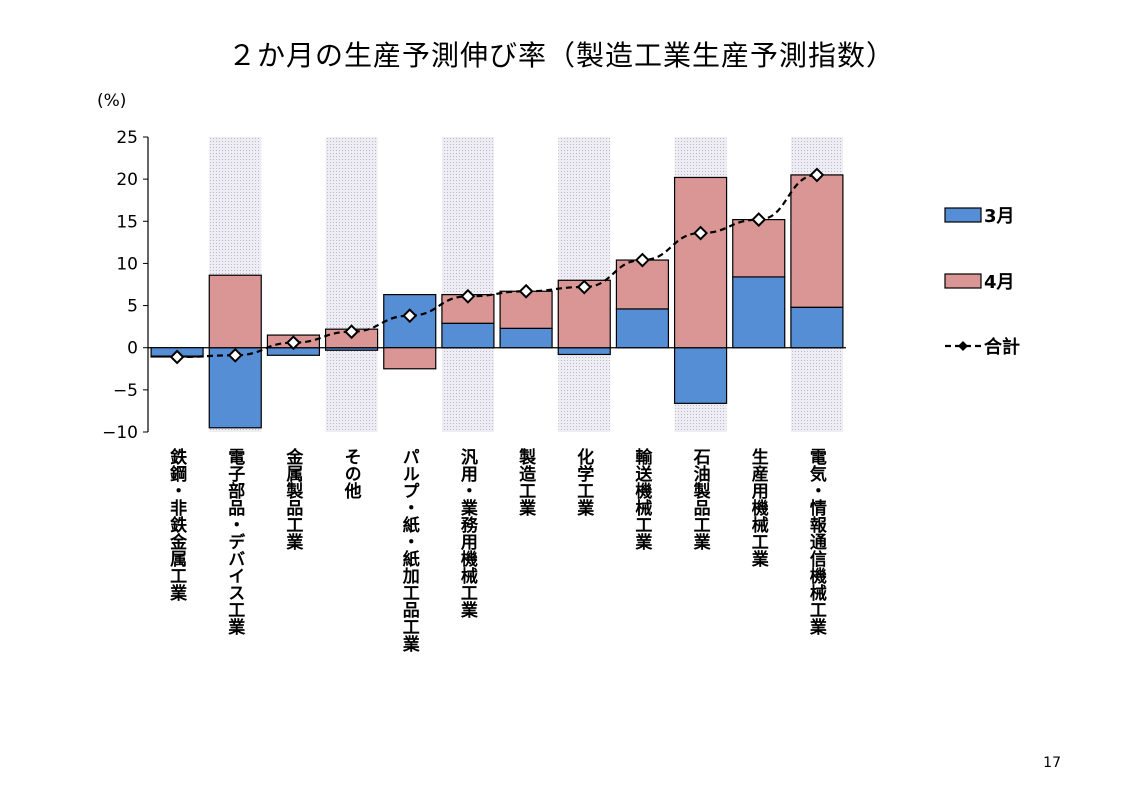 Image resolution: width=1123 pixels, height=794 pixels. Describe the element at coordinates (963, 215) in the screenshot. I see `legend-swatch-march` at that location.